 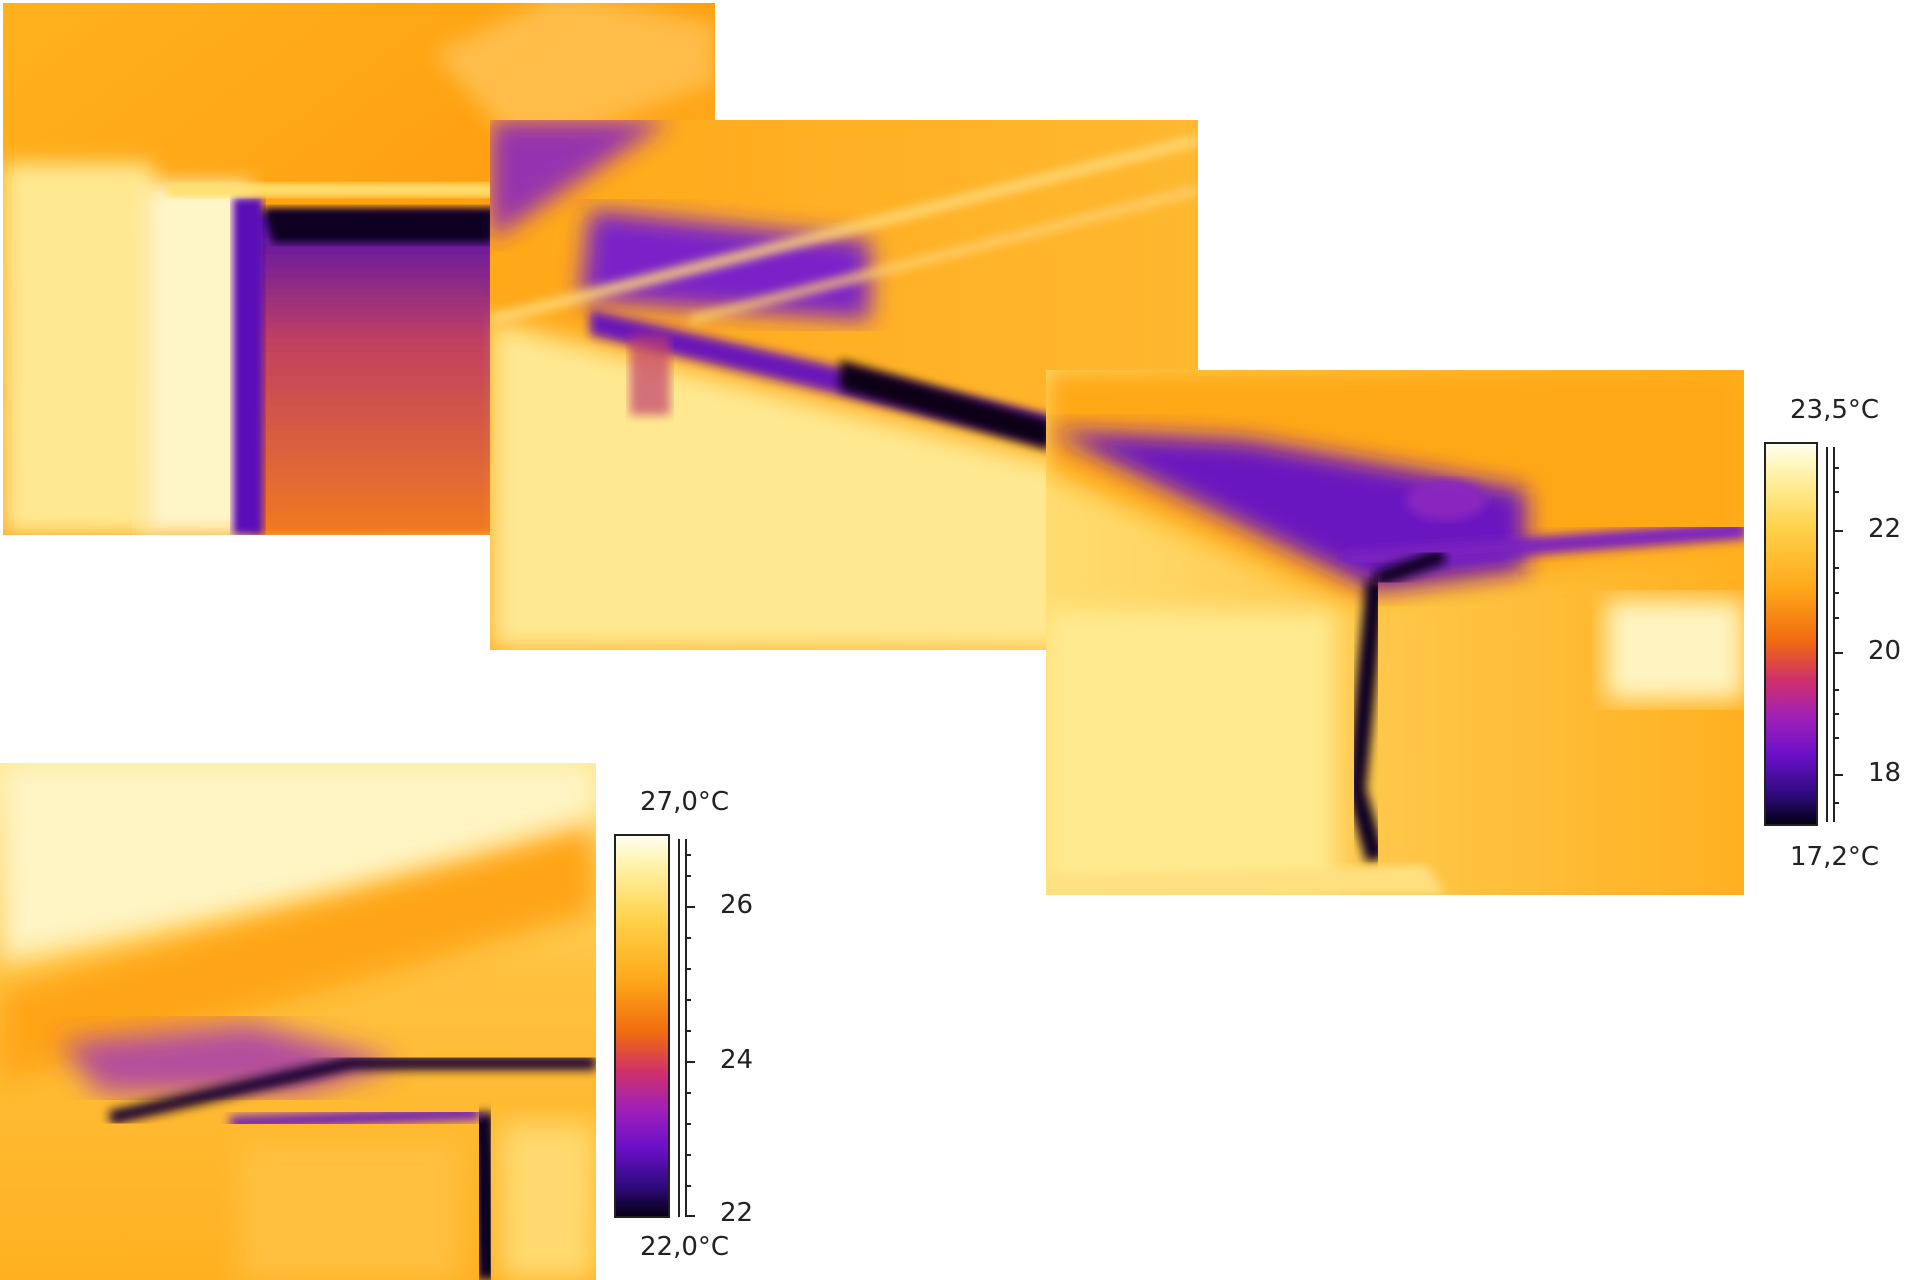 What do you see at coordinates (1856, 634) in the screenshot?
I see `scale-top-axis` at bounding box center [1856, 634].